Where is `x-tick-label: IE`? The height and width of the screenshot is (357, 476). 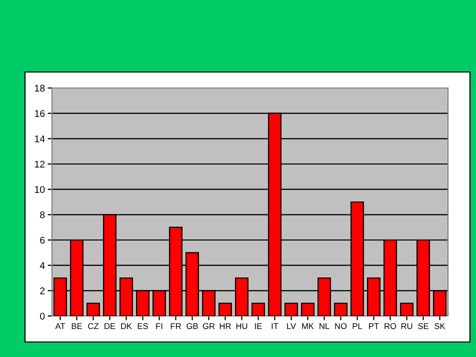 x-tick-label: IE is located at coordinates (258, 326).